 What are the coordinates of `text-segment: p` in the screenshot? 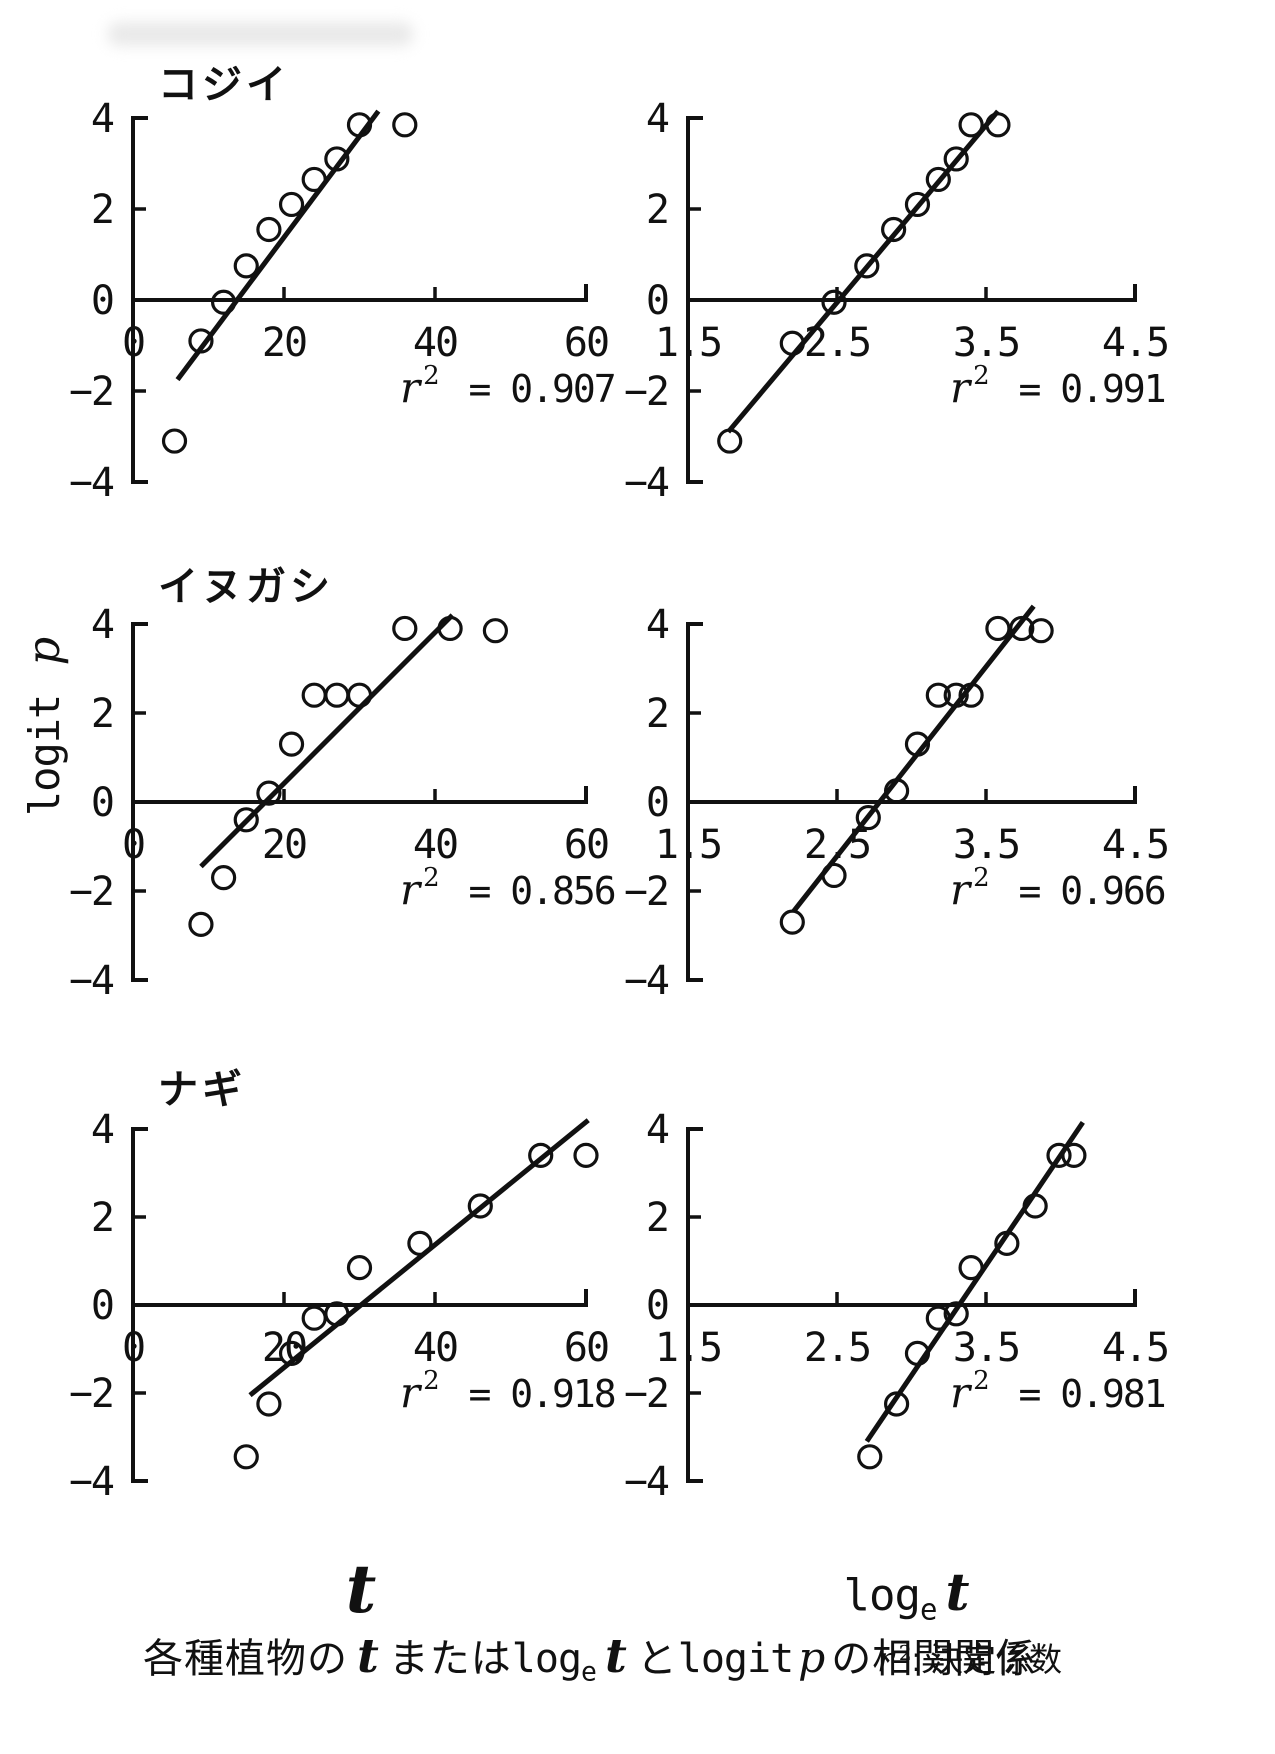 It's located at (44, 651).